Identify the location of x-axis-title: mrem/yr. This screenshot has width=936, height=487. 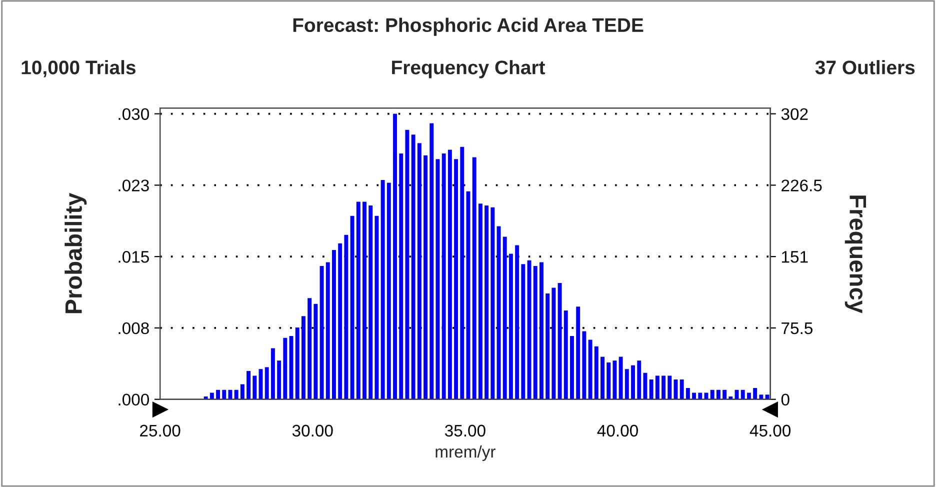
(466, 453).